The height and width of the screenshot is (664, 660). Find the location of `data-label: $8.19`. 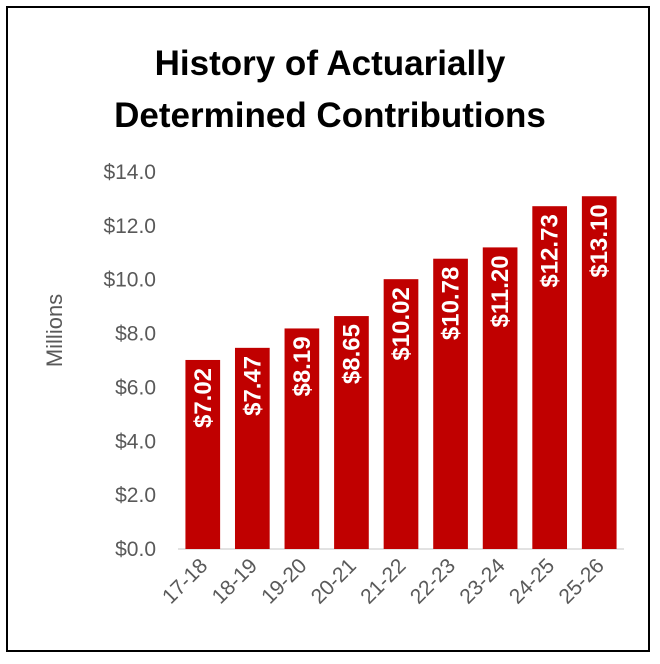

data-label: $8.19 is located at coordinates (302, 366).